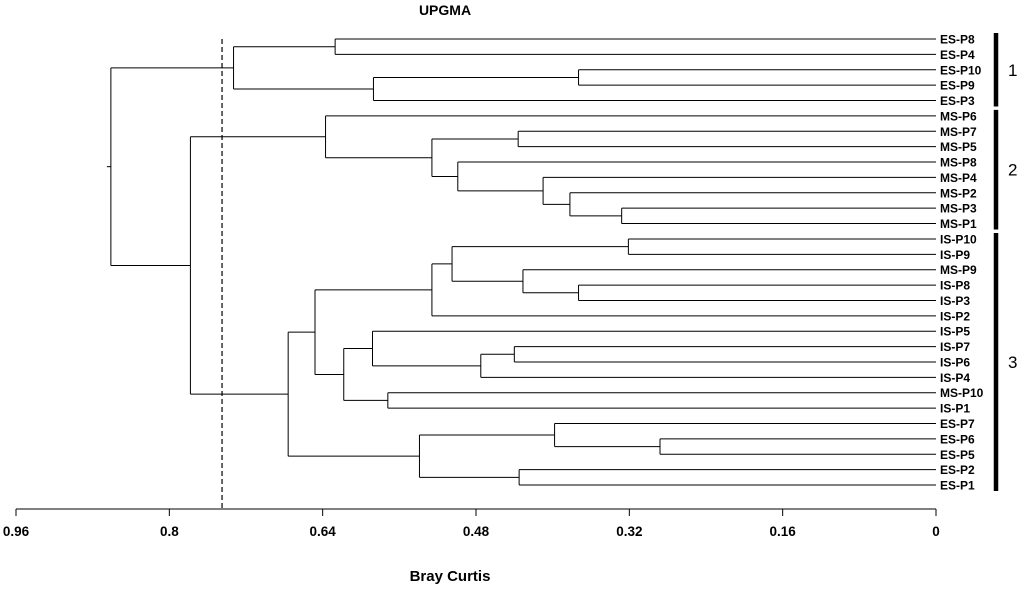  What do you see at coordinates (957, 101) in the screenshot?
I see `leaf-label: ES-P3` at bounding box center [957, 101].